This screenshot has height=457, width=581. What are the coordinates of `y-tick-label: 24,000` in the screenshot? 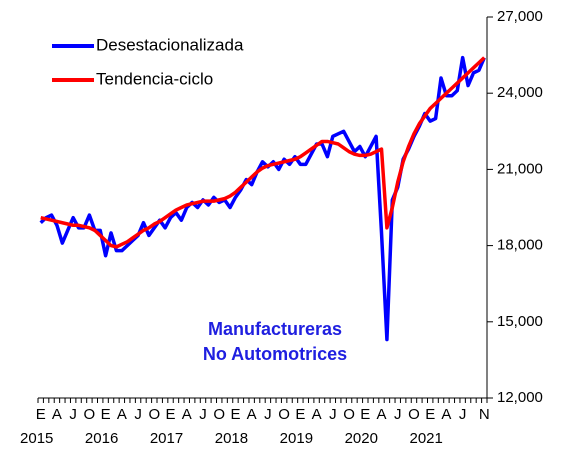 It's located at (520, 92).